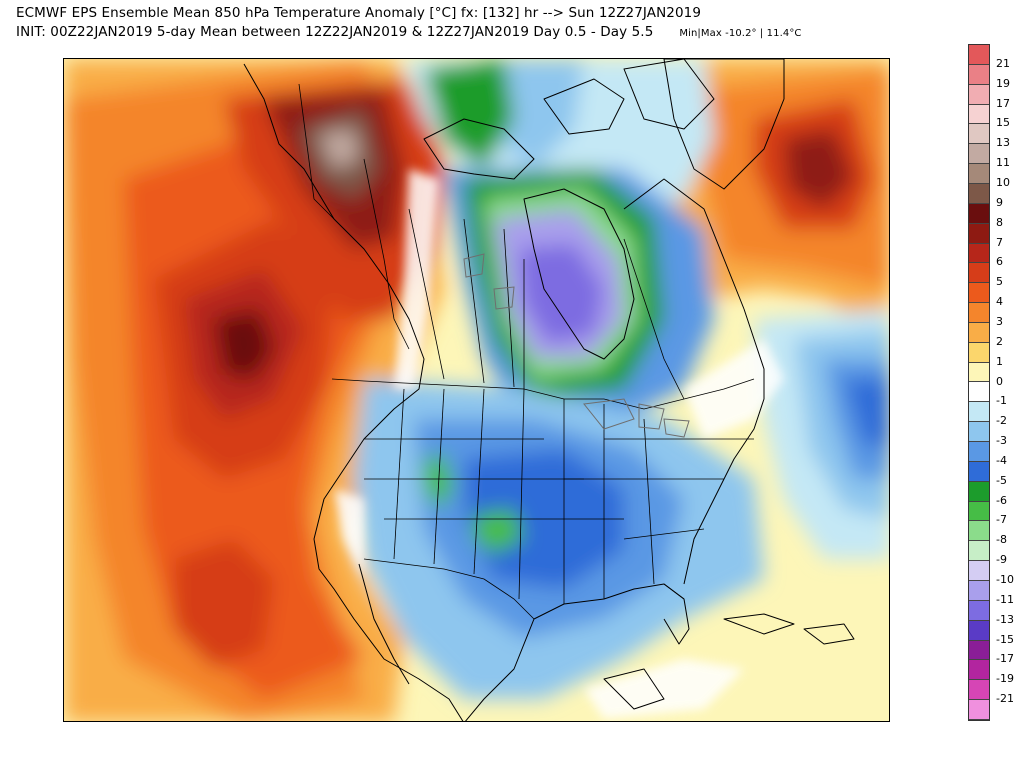 The width and height of the screenshot is (1024, 768). Describe the element at coordinates (1003, 143) in the screenshot. I see `legend-label: 13` at that location.